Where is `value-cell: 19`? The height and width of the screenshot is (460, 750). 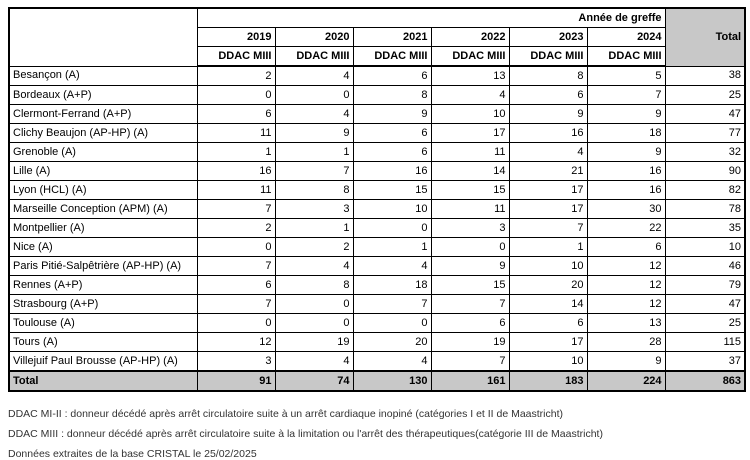 value-cell: 19 is located at coordinates (314, 342).